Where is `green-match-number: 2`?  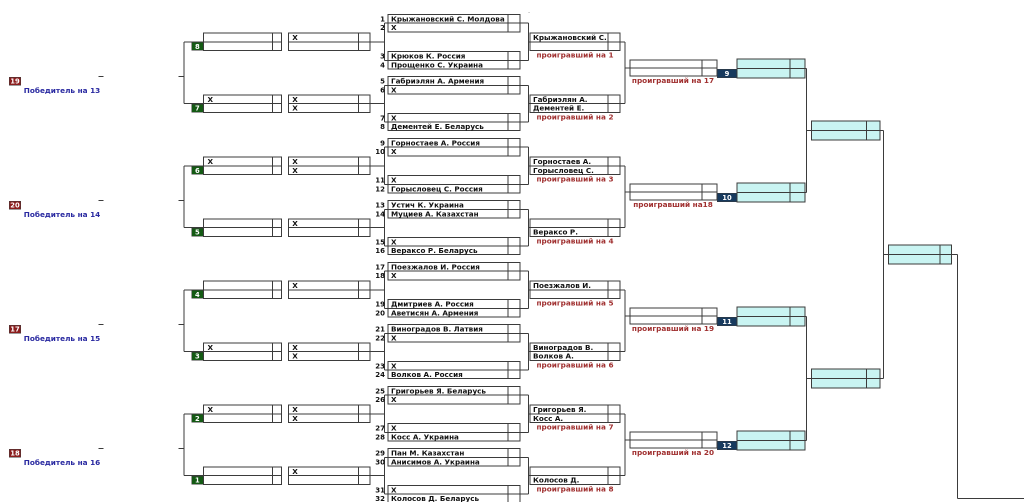
green-match-number: 2 is located at coordinates (197, 419).